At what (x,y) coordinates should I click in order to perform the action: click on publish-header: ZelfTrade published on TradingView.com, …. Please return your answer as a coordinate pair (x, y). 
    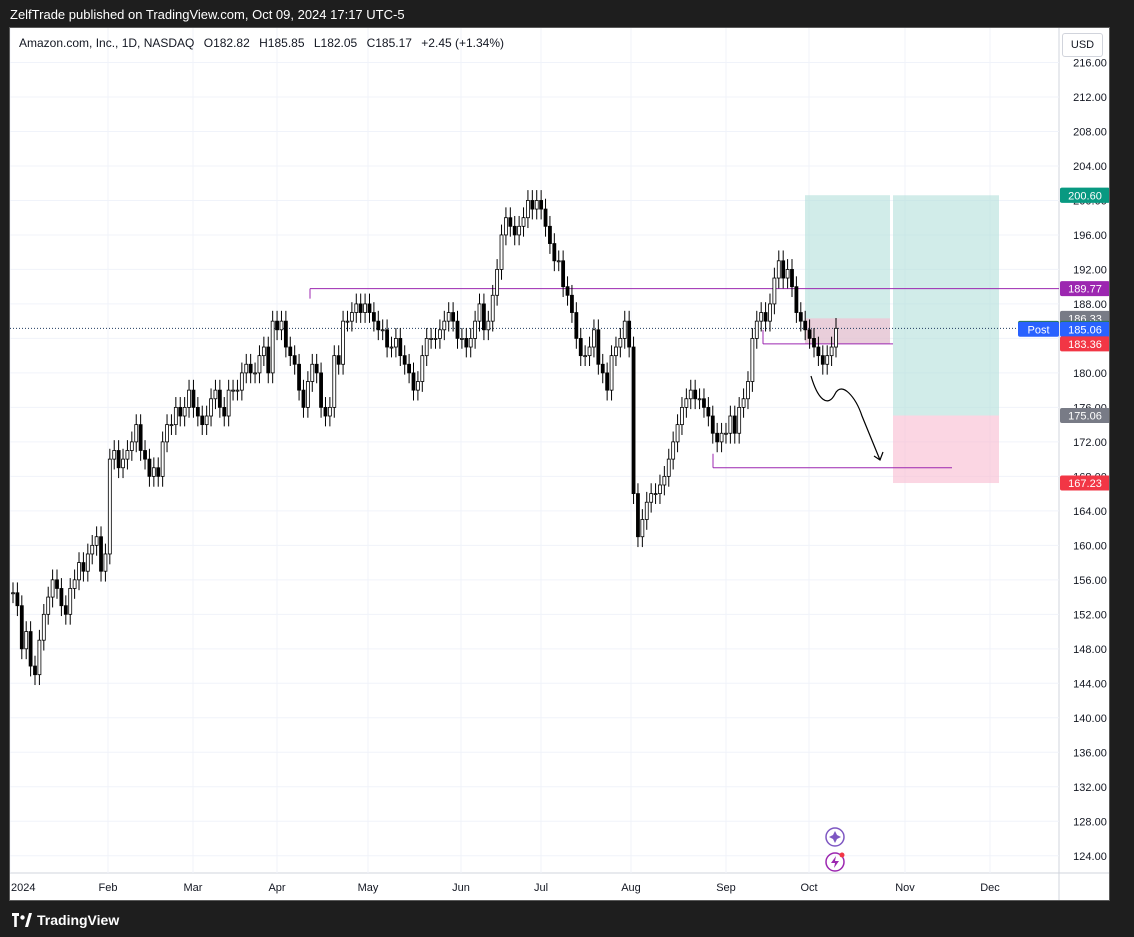
    Looking at the image, I should click on (567, 15).